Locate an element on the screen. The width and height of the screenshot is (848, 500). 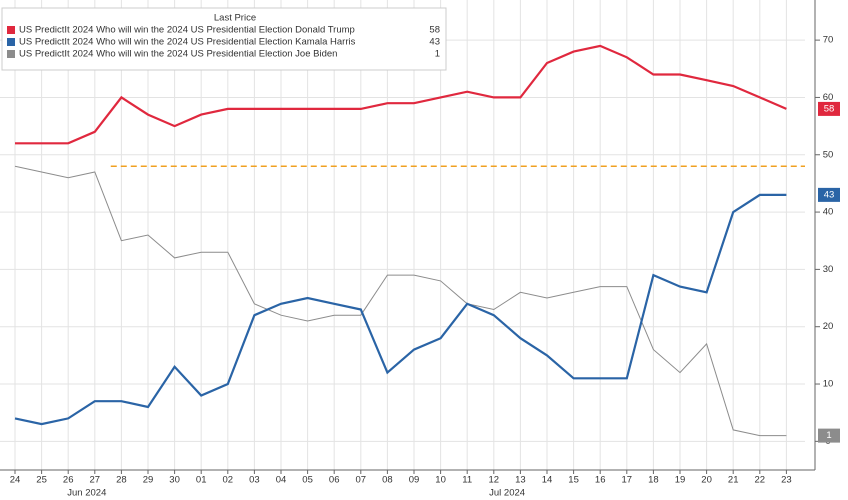
last-value-label: 58 is located at coordinates (829, 108).